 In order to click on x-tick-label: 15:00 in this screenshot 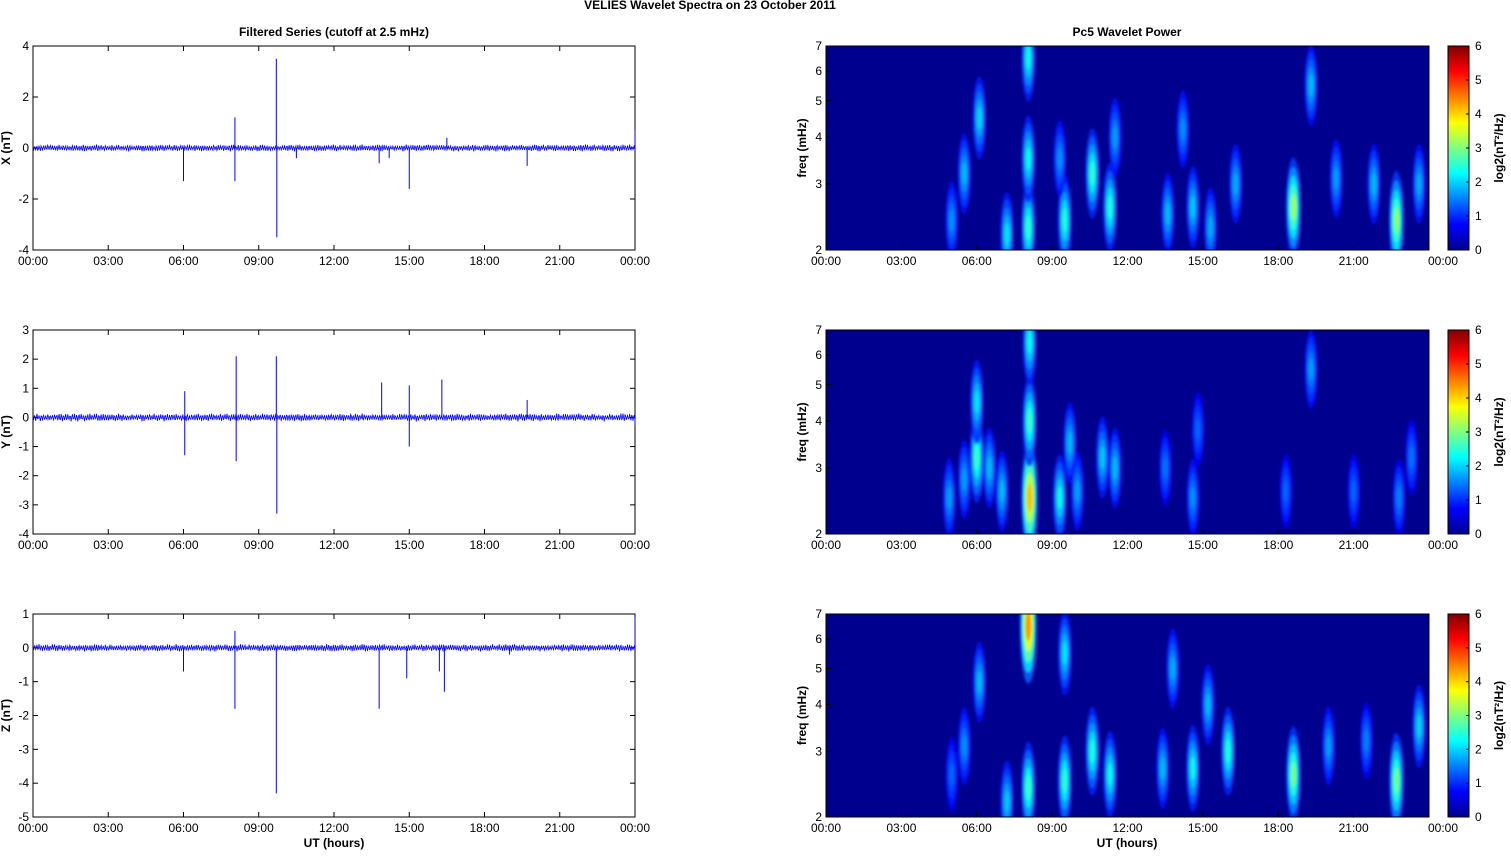, I will do `click(409, 828)`.